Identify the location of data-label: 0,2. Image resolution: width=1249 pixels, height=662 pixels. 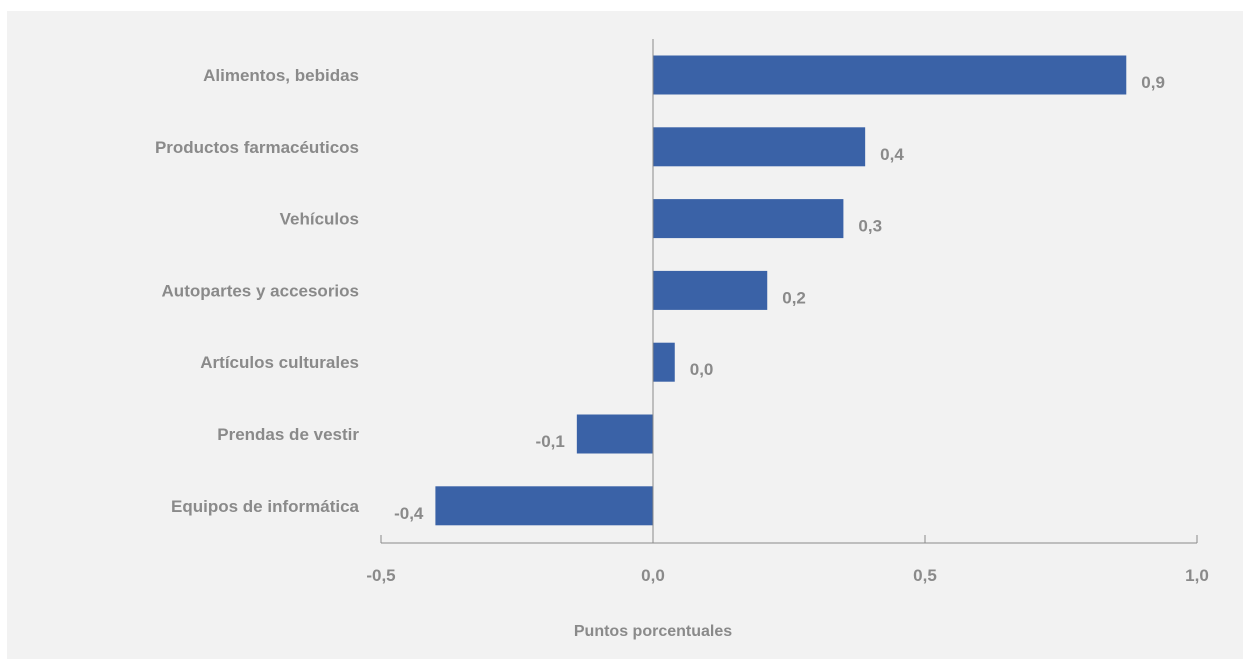
(794, 297).